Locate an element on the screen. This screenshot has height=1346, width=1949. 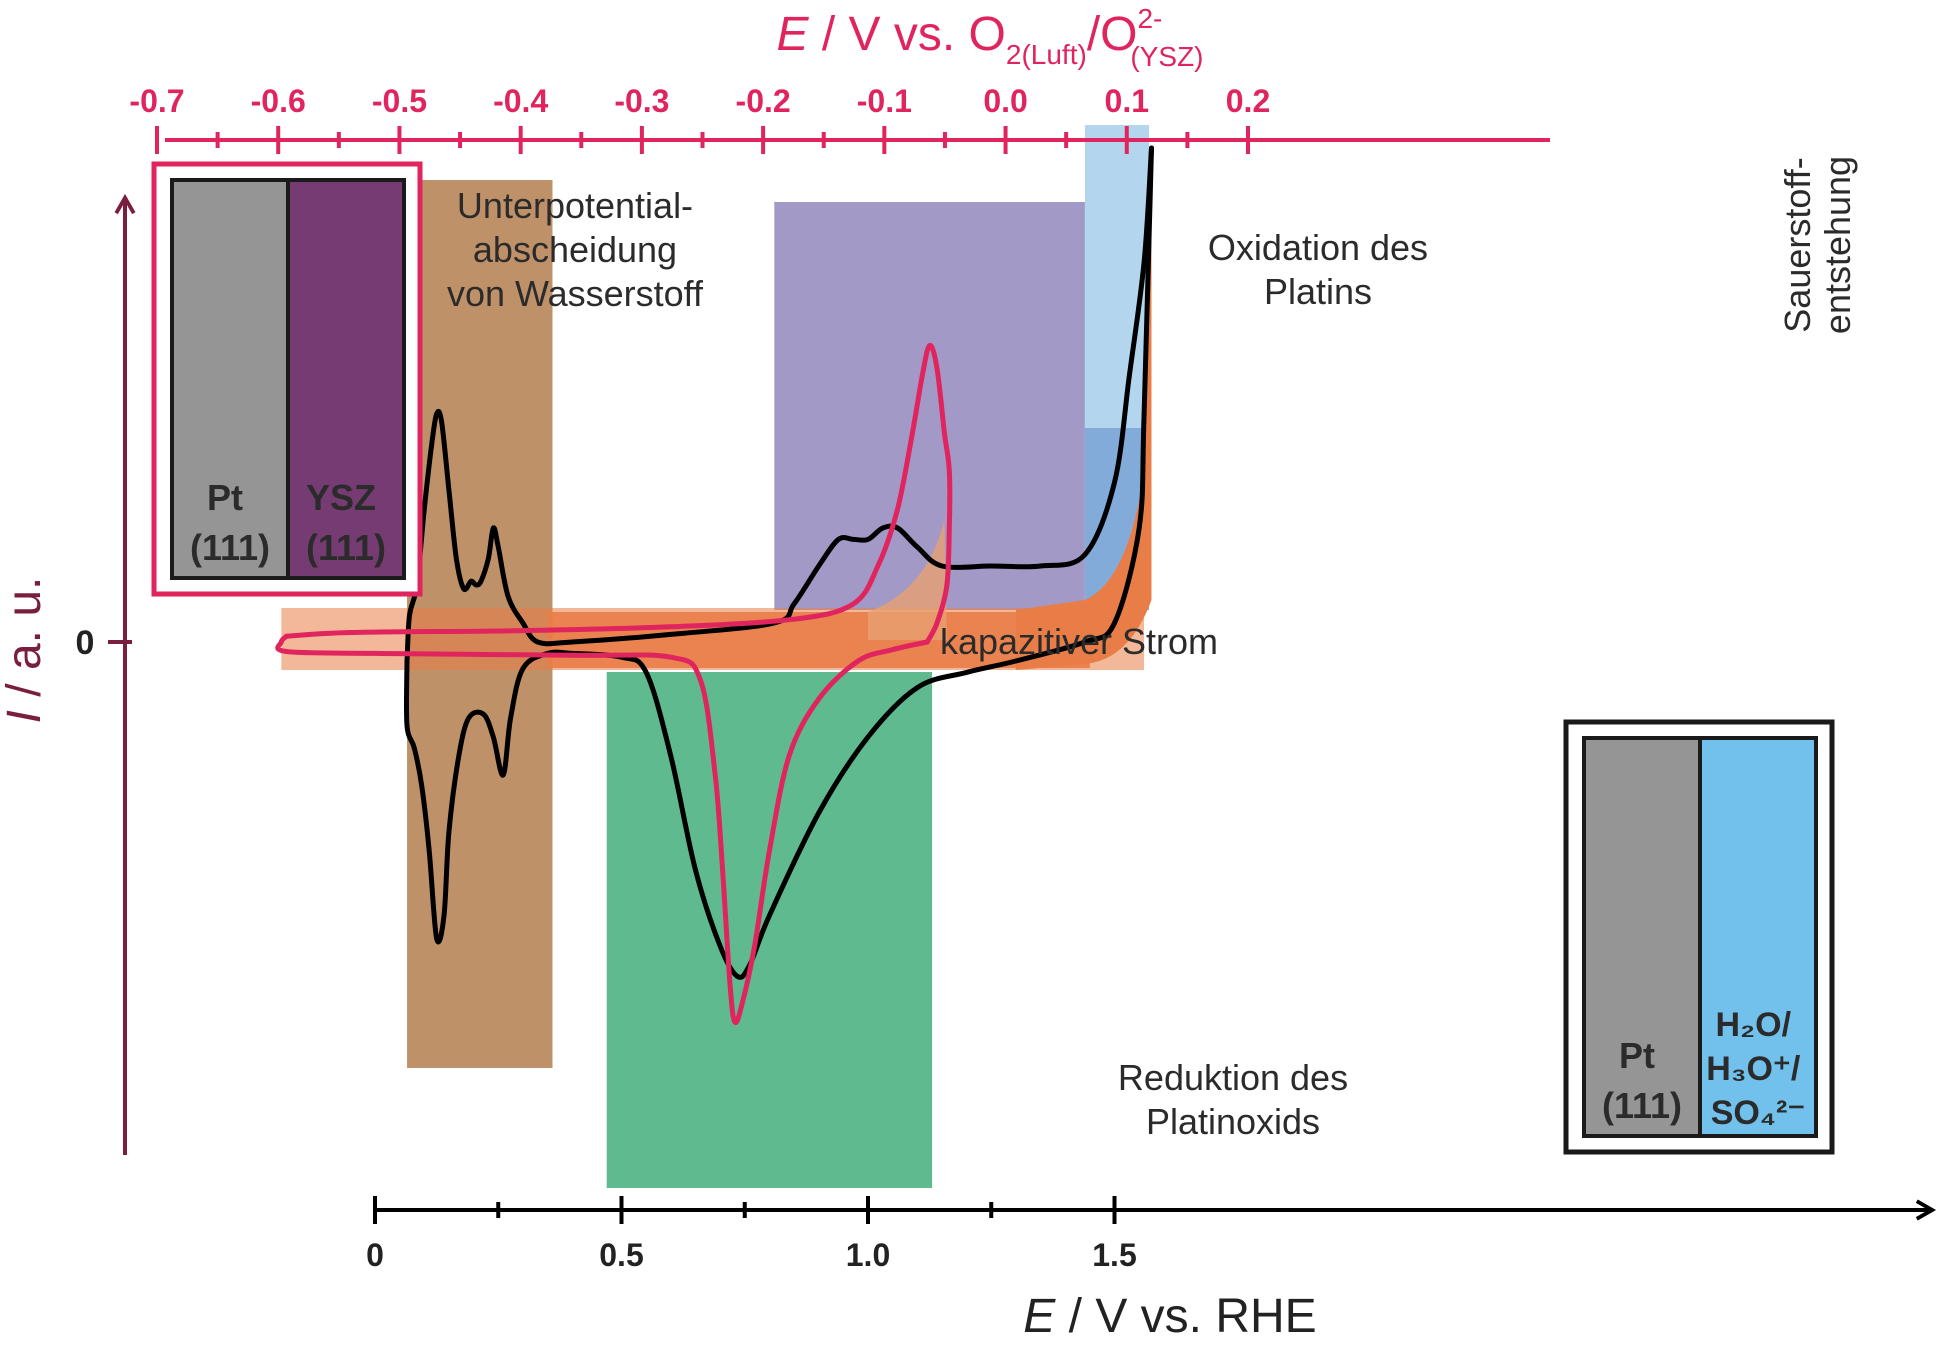
x-bottom-tick-label: 0.5 is located at coordinates (621, 1255).